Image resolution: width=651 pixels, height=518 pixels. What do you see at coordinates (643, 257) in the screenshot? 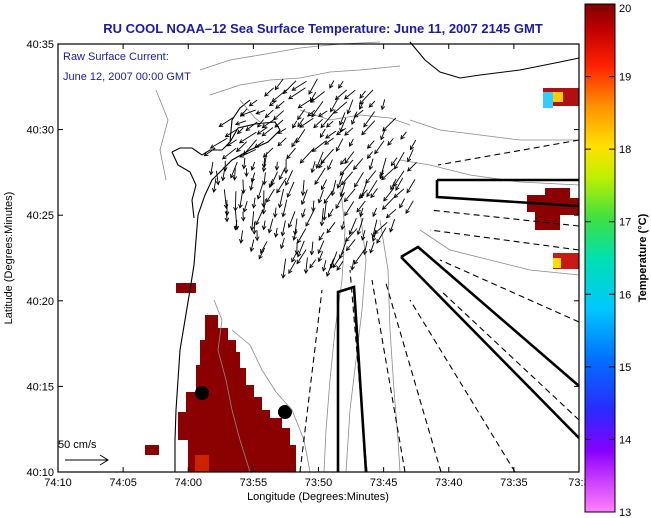
I see `colorbar-label: Temperature (°C)` at bounding box center [643, 257].